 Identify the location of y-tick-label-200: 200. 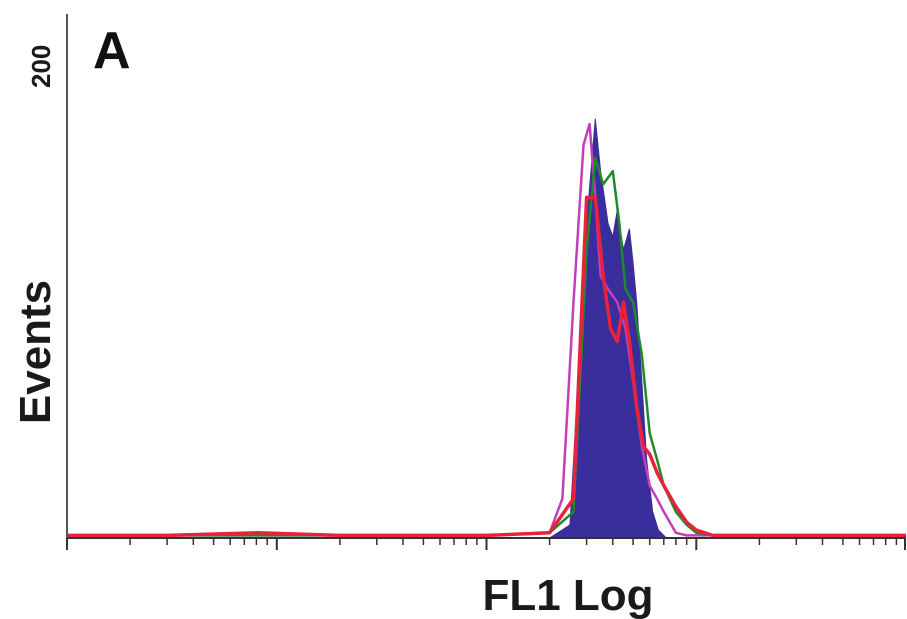
(41, 66).